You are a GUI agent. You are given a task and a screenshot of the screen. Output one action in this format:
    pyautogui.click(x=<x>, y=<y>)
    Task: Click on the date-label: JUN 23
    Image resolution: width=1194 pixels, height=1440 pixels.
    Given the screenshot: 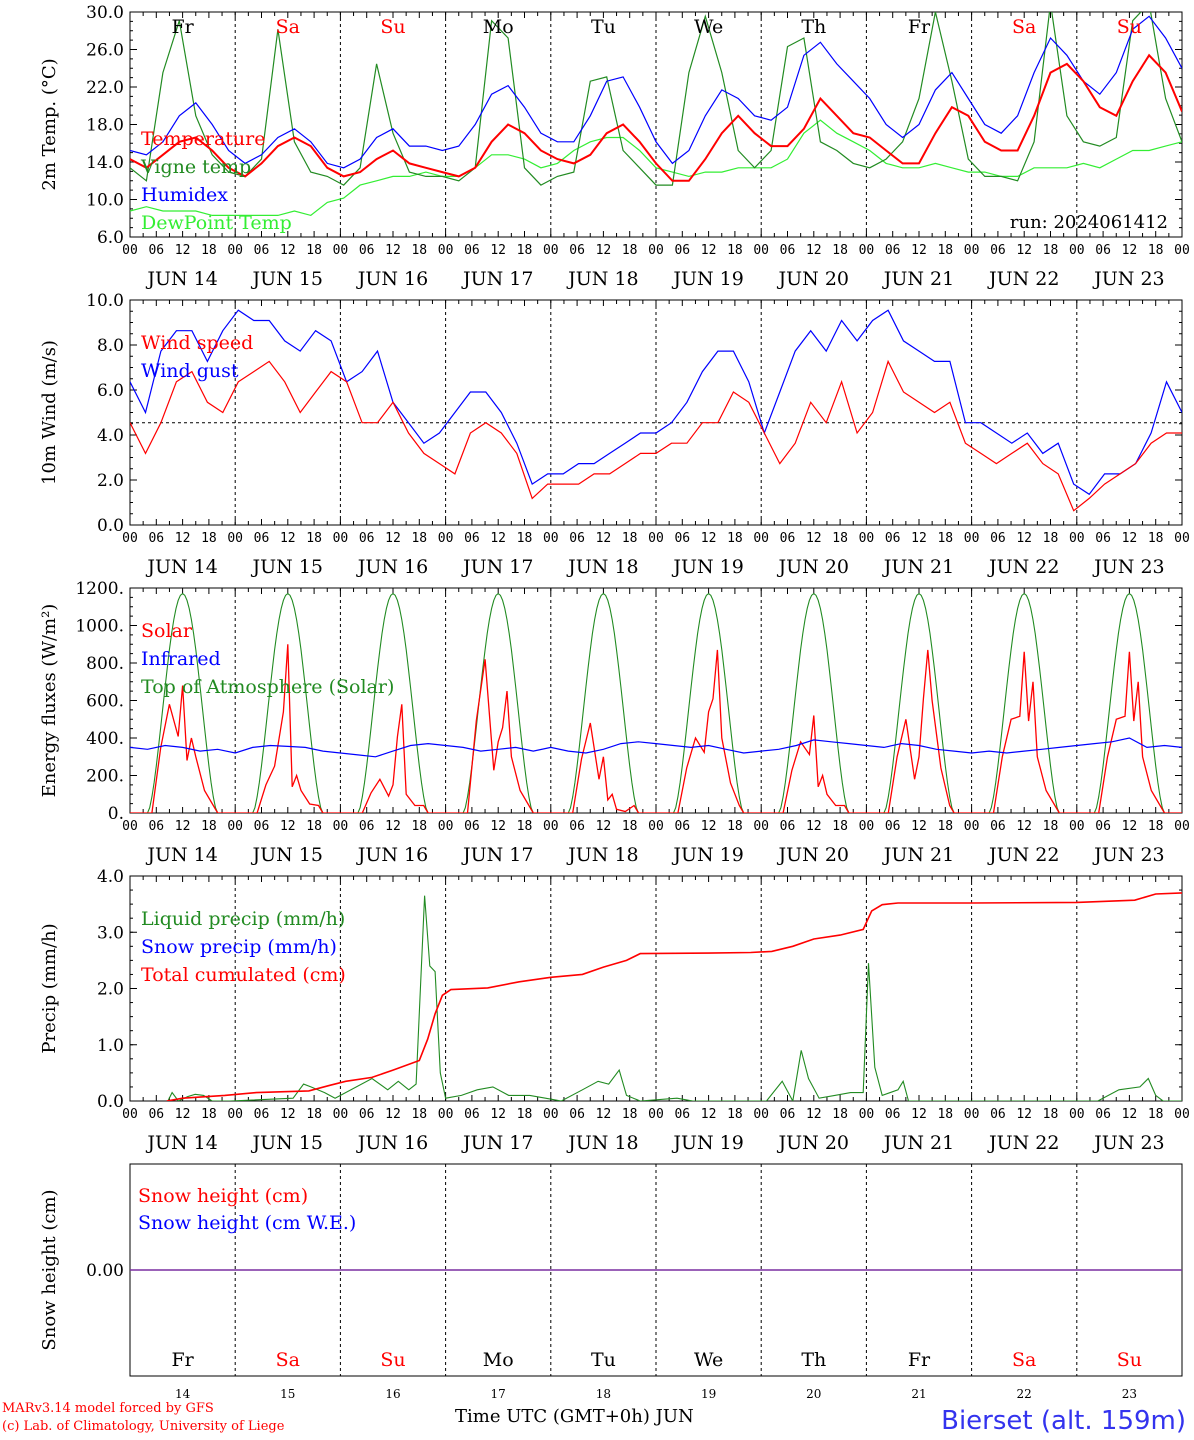 What is the action you would take?
    pyautogui.click(x=1128, y=279)
    